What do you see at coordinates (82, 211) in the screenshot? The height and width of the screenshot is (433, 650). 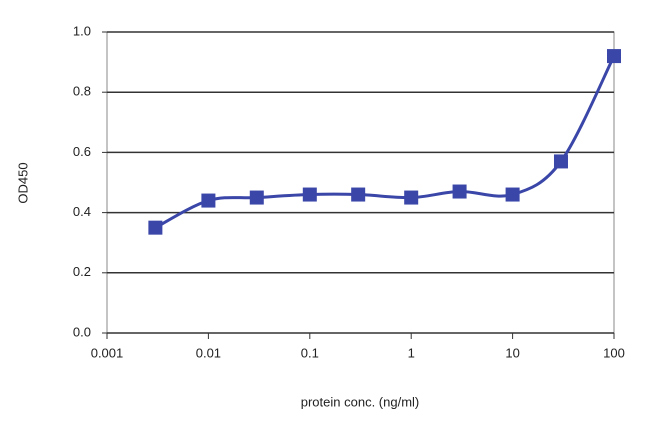 I see `y-tick-label: 0.4` at bounding box center [82, 211].